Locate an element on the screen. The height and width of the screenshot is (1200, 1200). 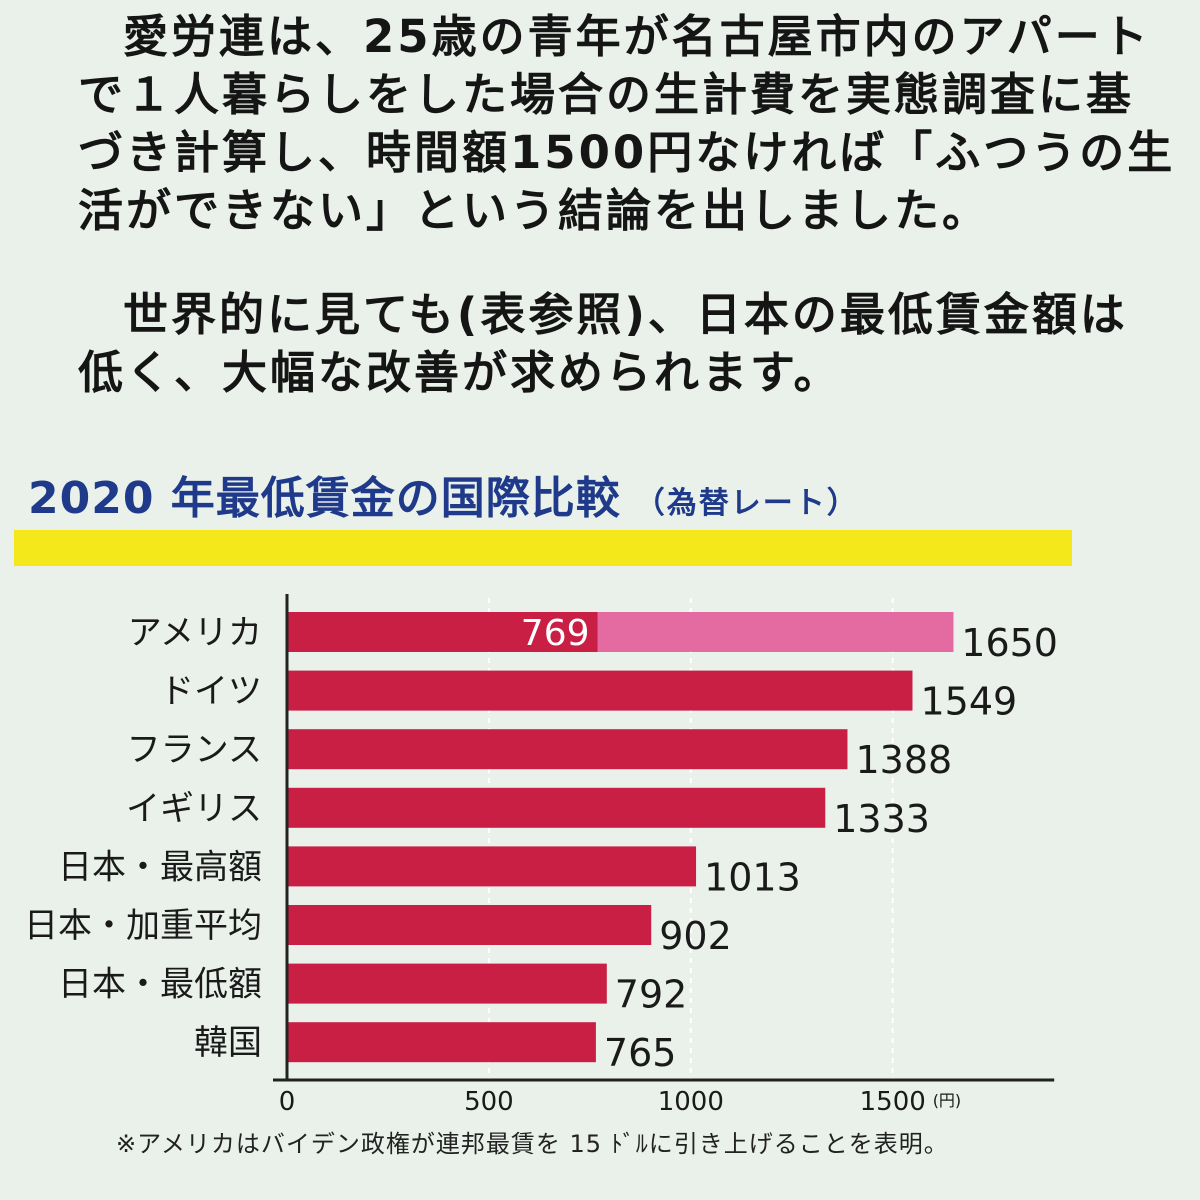
x-unit-label: (円) is located at coordinates (947, 1100).